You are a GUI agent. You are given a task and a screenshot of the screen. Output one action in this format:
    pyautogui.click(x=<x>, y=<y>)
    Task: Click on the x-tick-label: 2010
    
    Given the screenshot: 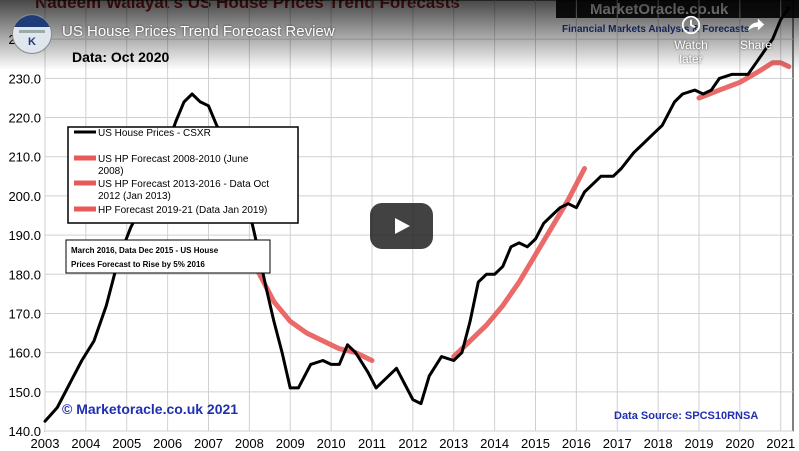 What is the action you would take?
    pyautogui.click(x=331, y=443)
    